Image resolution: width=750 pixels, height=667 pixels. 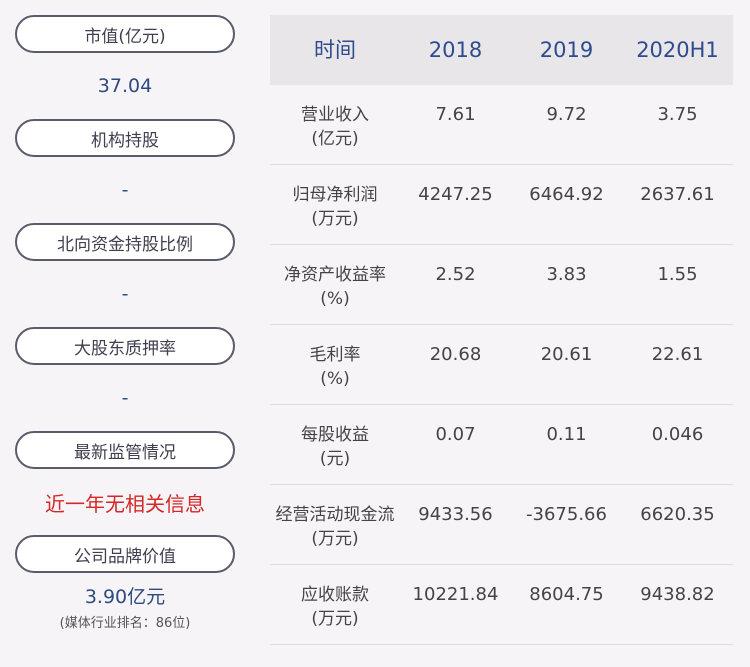 I want to click on cell-2019: 9.72, so click(x=566, y=114).